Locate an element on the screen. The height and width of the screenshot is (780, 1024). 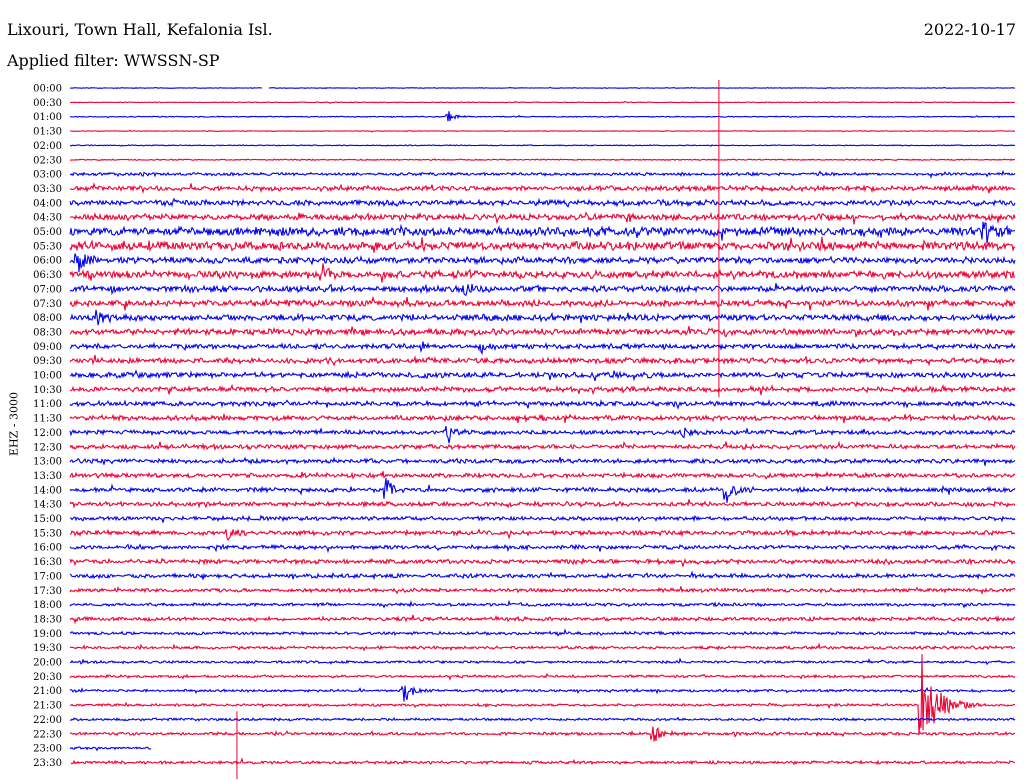
row-time-label: 14:00 is located at coordinates (47, 490).